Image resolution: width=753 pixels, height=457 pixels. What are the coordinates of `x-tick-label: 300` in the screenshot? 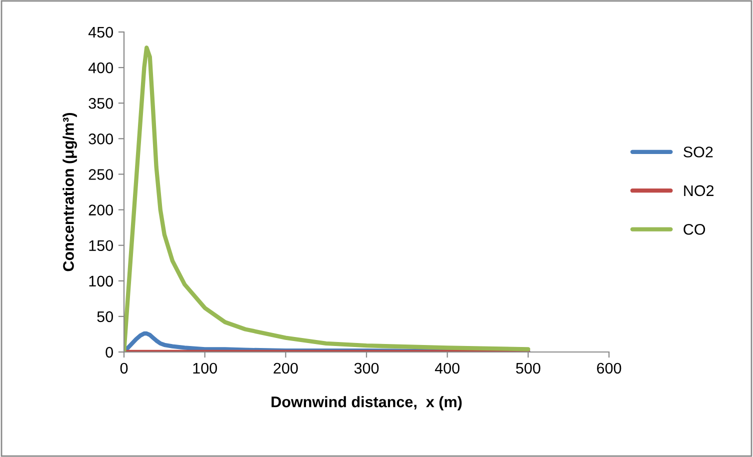 It's located at (366, 368).